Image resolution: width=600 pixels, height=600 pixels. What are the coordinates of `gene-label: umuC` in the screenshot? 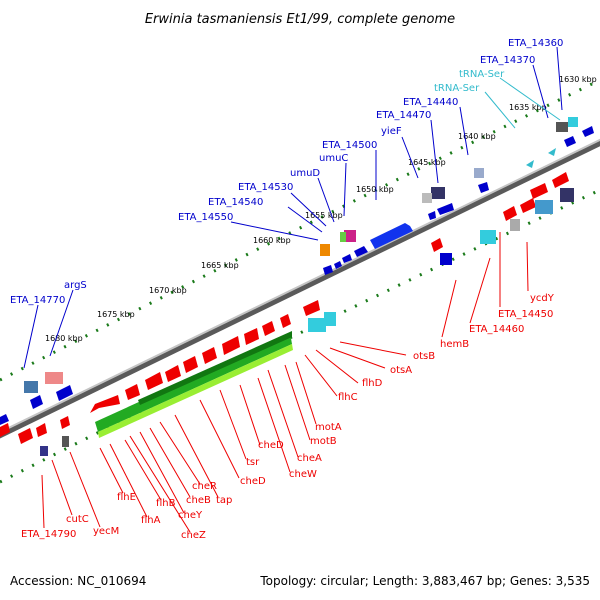 It's located at (333, 158).